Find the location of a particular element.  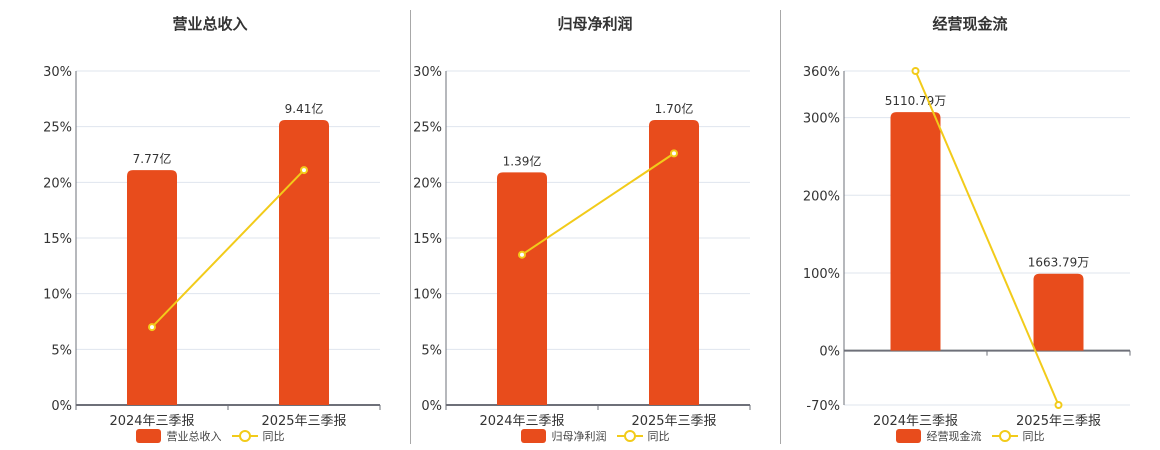

y-tick-label: 100% is located at coordinates (821, 274).